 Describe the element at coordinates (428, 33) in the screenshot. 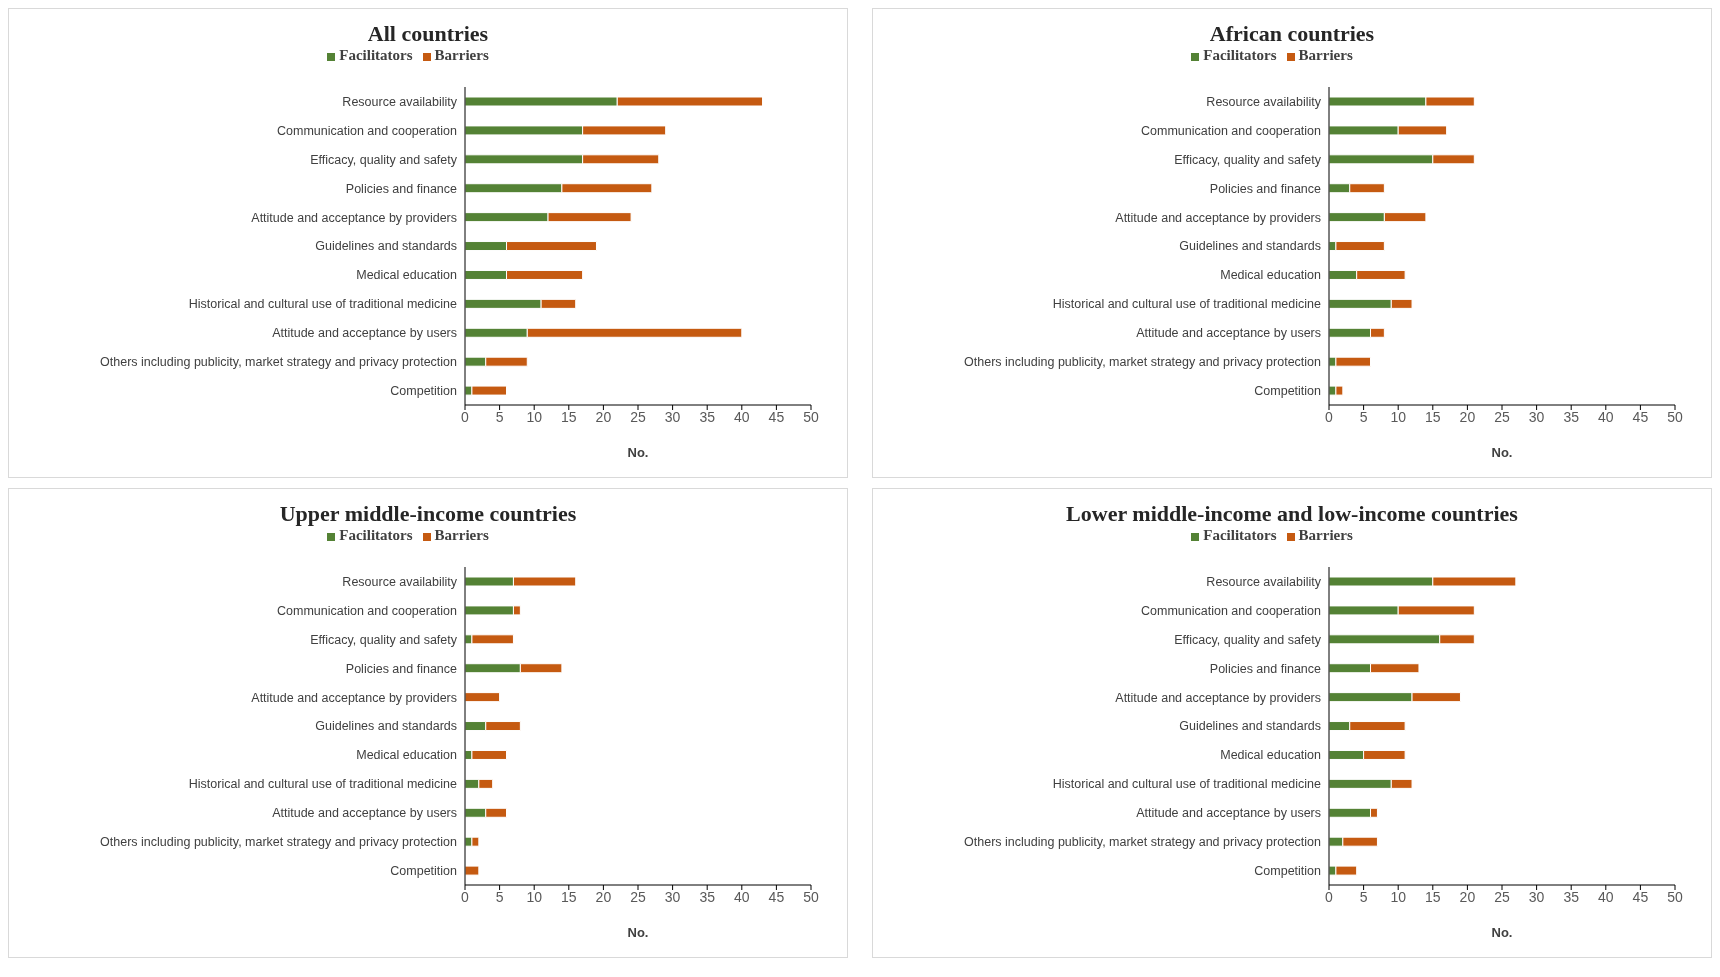

I see `chart-title: All countries` at that location.